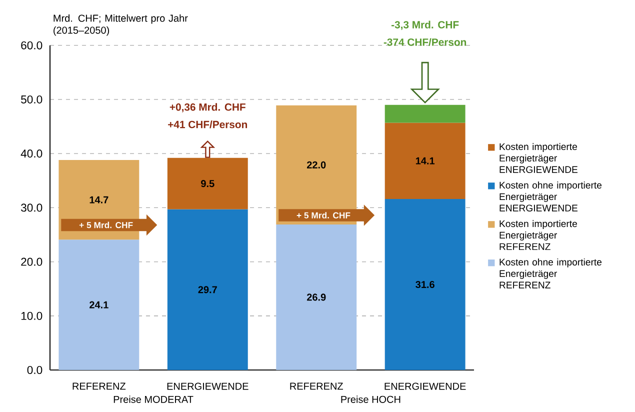 The width and height of the screenshot is (635, 412). Describe the element at coordinates (31, 316) in the screenshot. I see `y-tick-label: 10.0` at that location.